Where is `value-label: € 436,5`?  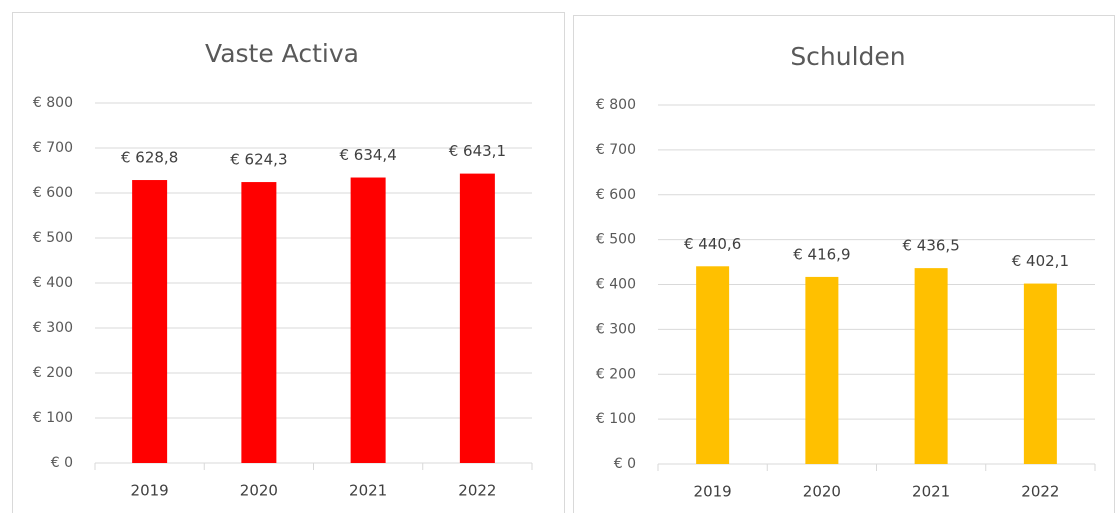
value-label: € 436,5 is located at coordinates (930, 246).